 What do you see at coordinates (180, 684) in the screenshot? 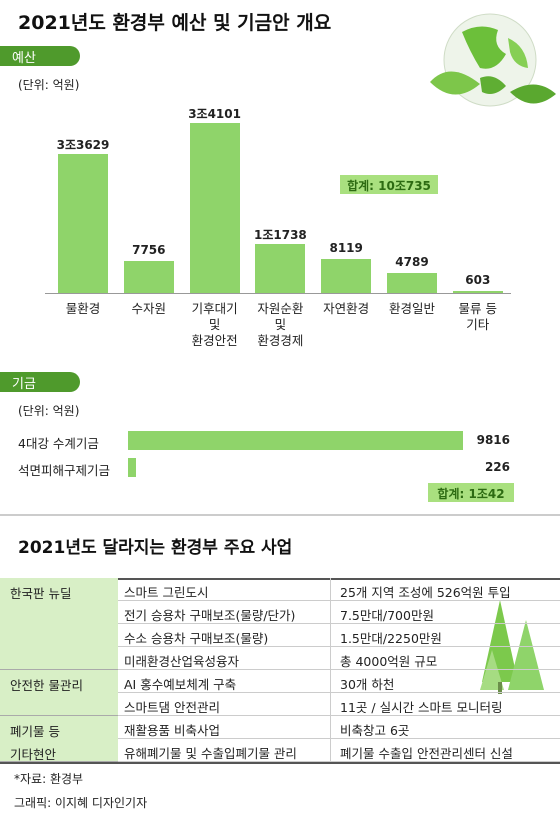
I see `cell: AI 홍수예보체계 구축` at bounding box center [180, 684].